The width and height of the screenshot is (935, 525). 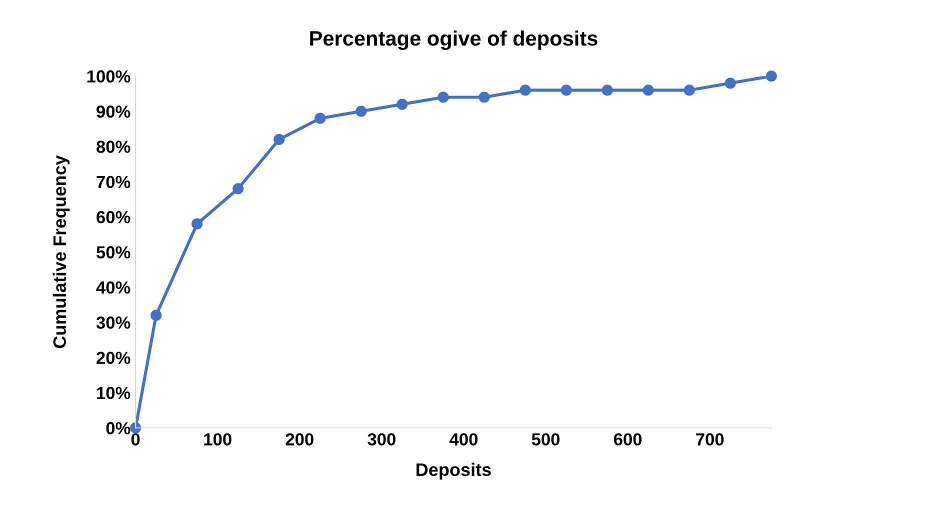 What do you see at coordinates (382, 439) in the screenshot?
I see `x-tick-label: 300` at bounding box center [382, 439].